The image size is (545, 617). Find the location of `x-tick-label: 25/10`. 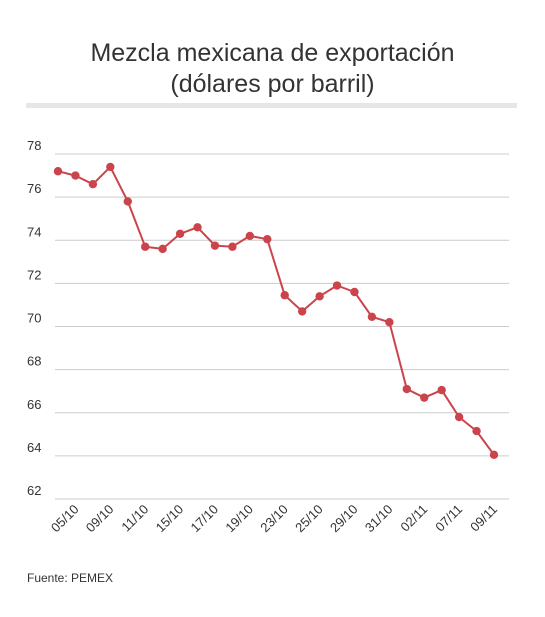

x-tick-label: 25/10 is located at coordinates (309, 519).